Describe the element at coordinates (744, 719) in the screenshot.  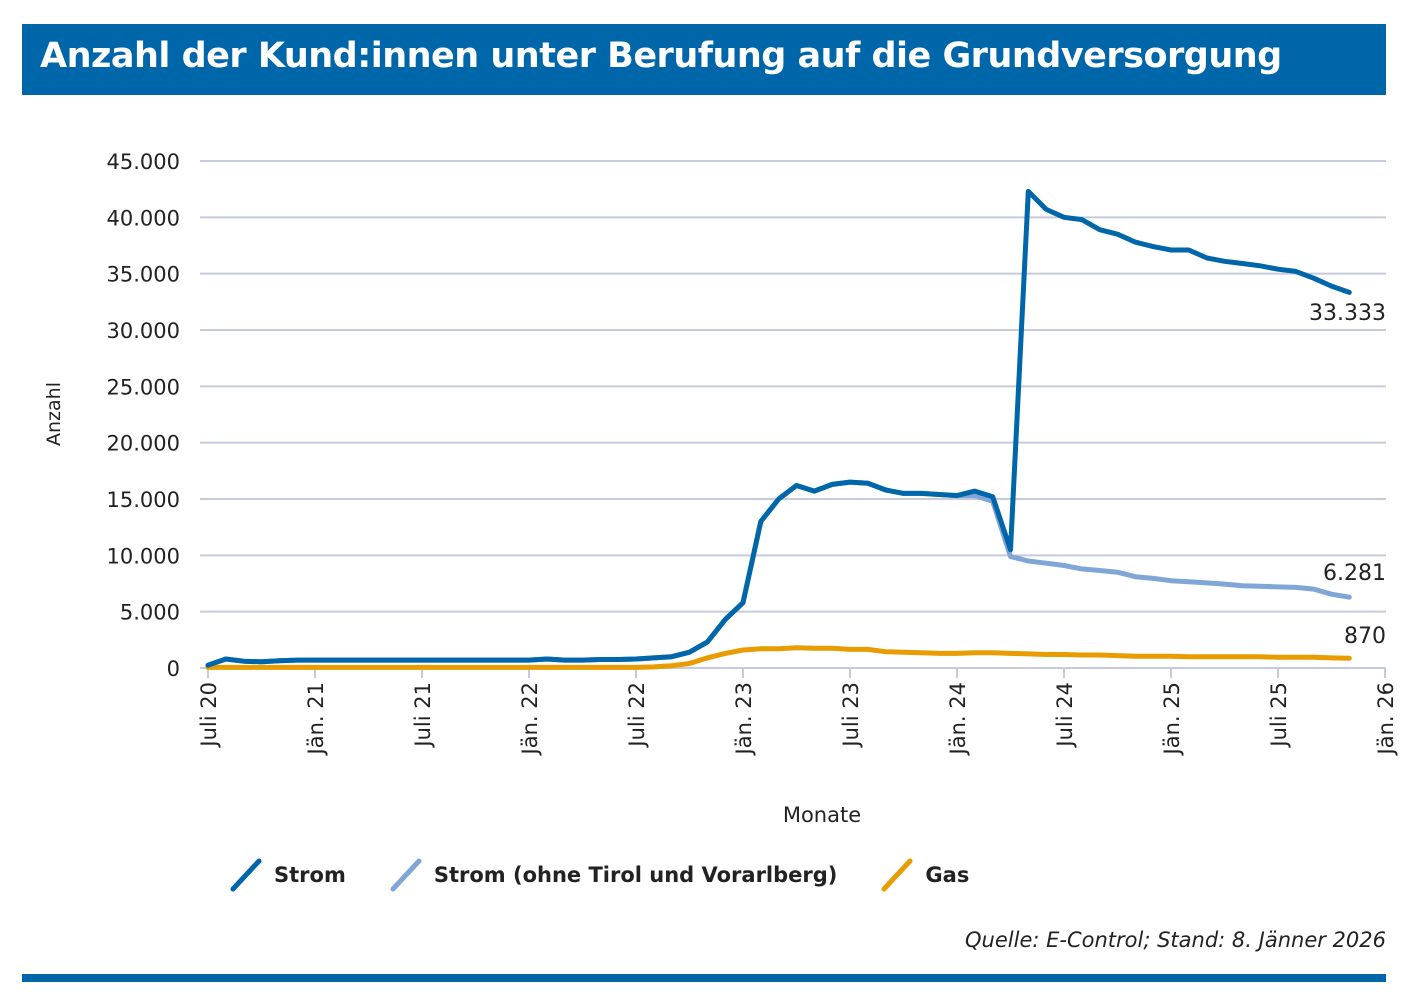
I see `x-tick-label: Jän. 23` at that location.